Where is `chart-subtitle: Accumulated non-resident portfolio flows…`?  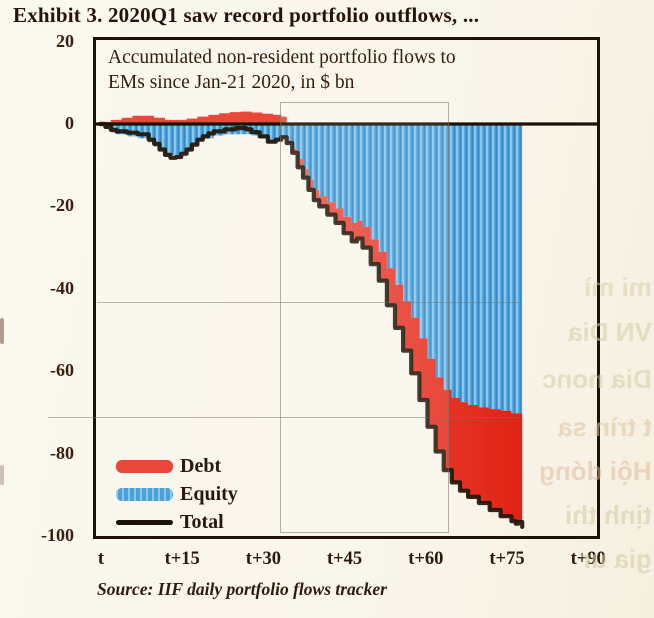
chart-subtitle: Accumulated non-resident portfolio flows… is located at coordinates (348, 70).